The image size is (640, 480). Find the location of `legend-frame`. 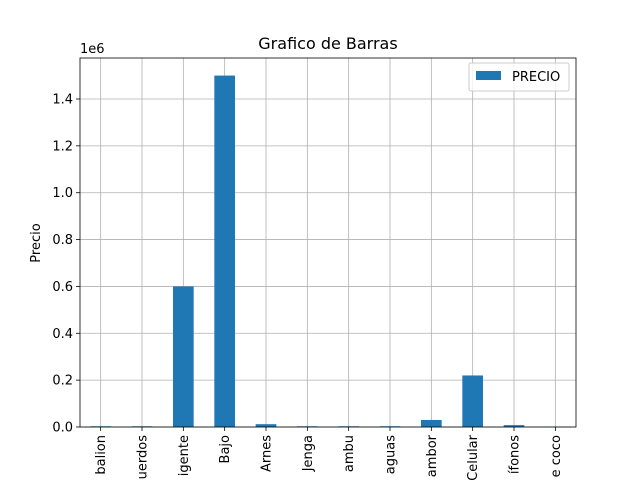

legend-frame is located at coordinates (519, 77).